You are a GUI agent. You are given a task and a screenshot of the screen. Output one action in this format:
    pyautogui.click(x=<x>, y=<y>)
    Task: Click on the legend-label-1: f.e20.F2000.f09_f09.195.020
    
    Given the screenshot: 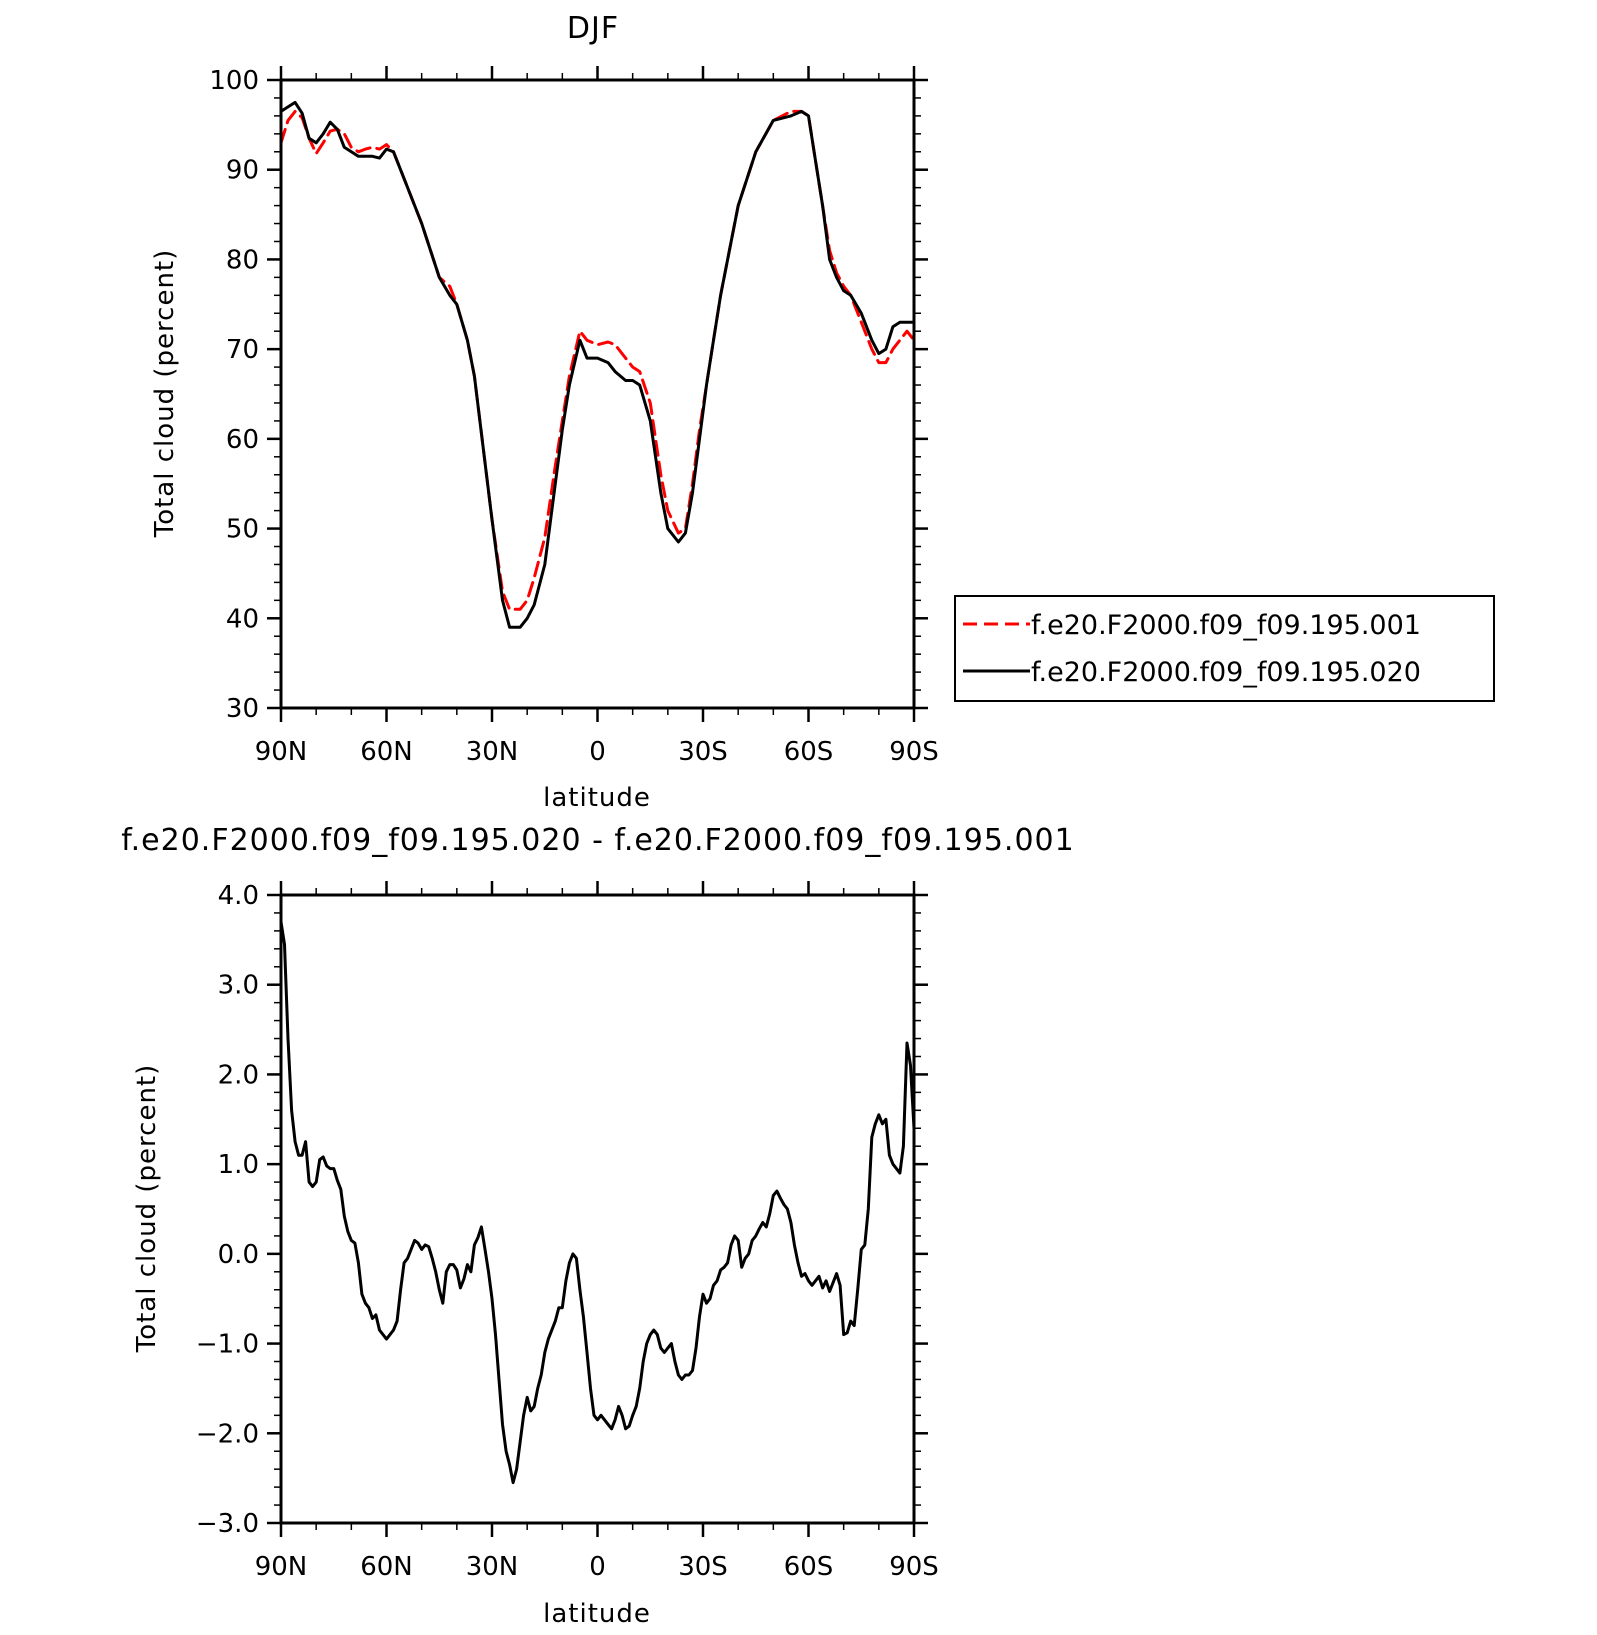 What is the action you would take?
    pyautogui.click(x=1226, y=672)
    